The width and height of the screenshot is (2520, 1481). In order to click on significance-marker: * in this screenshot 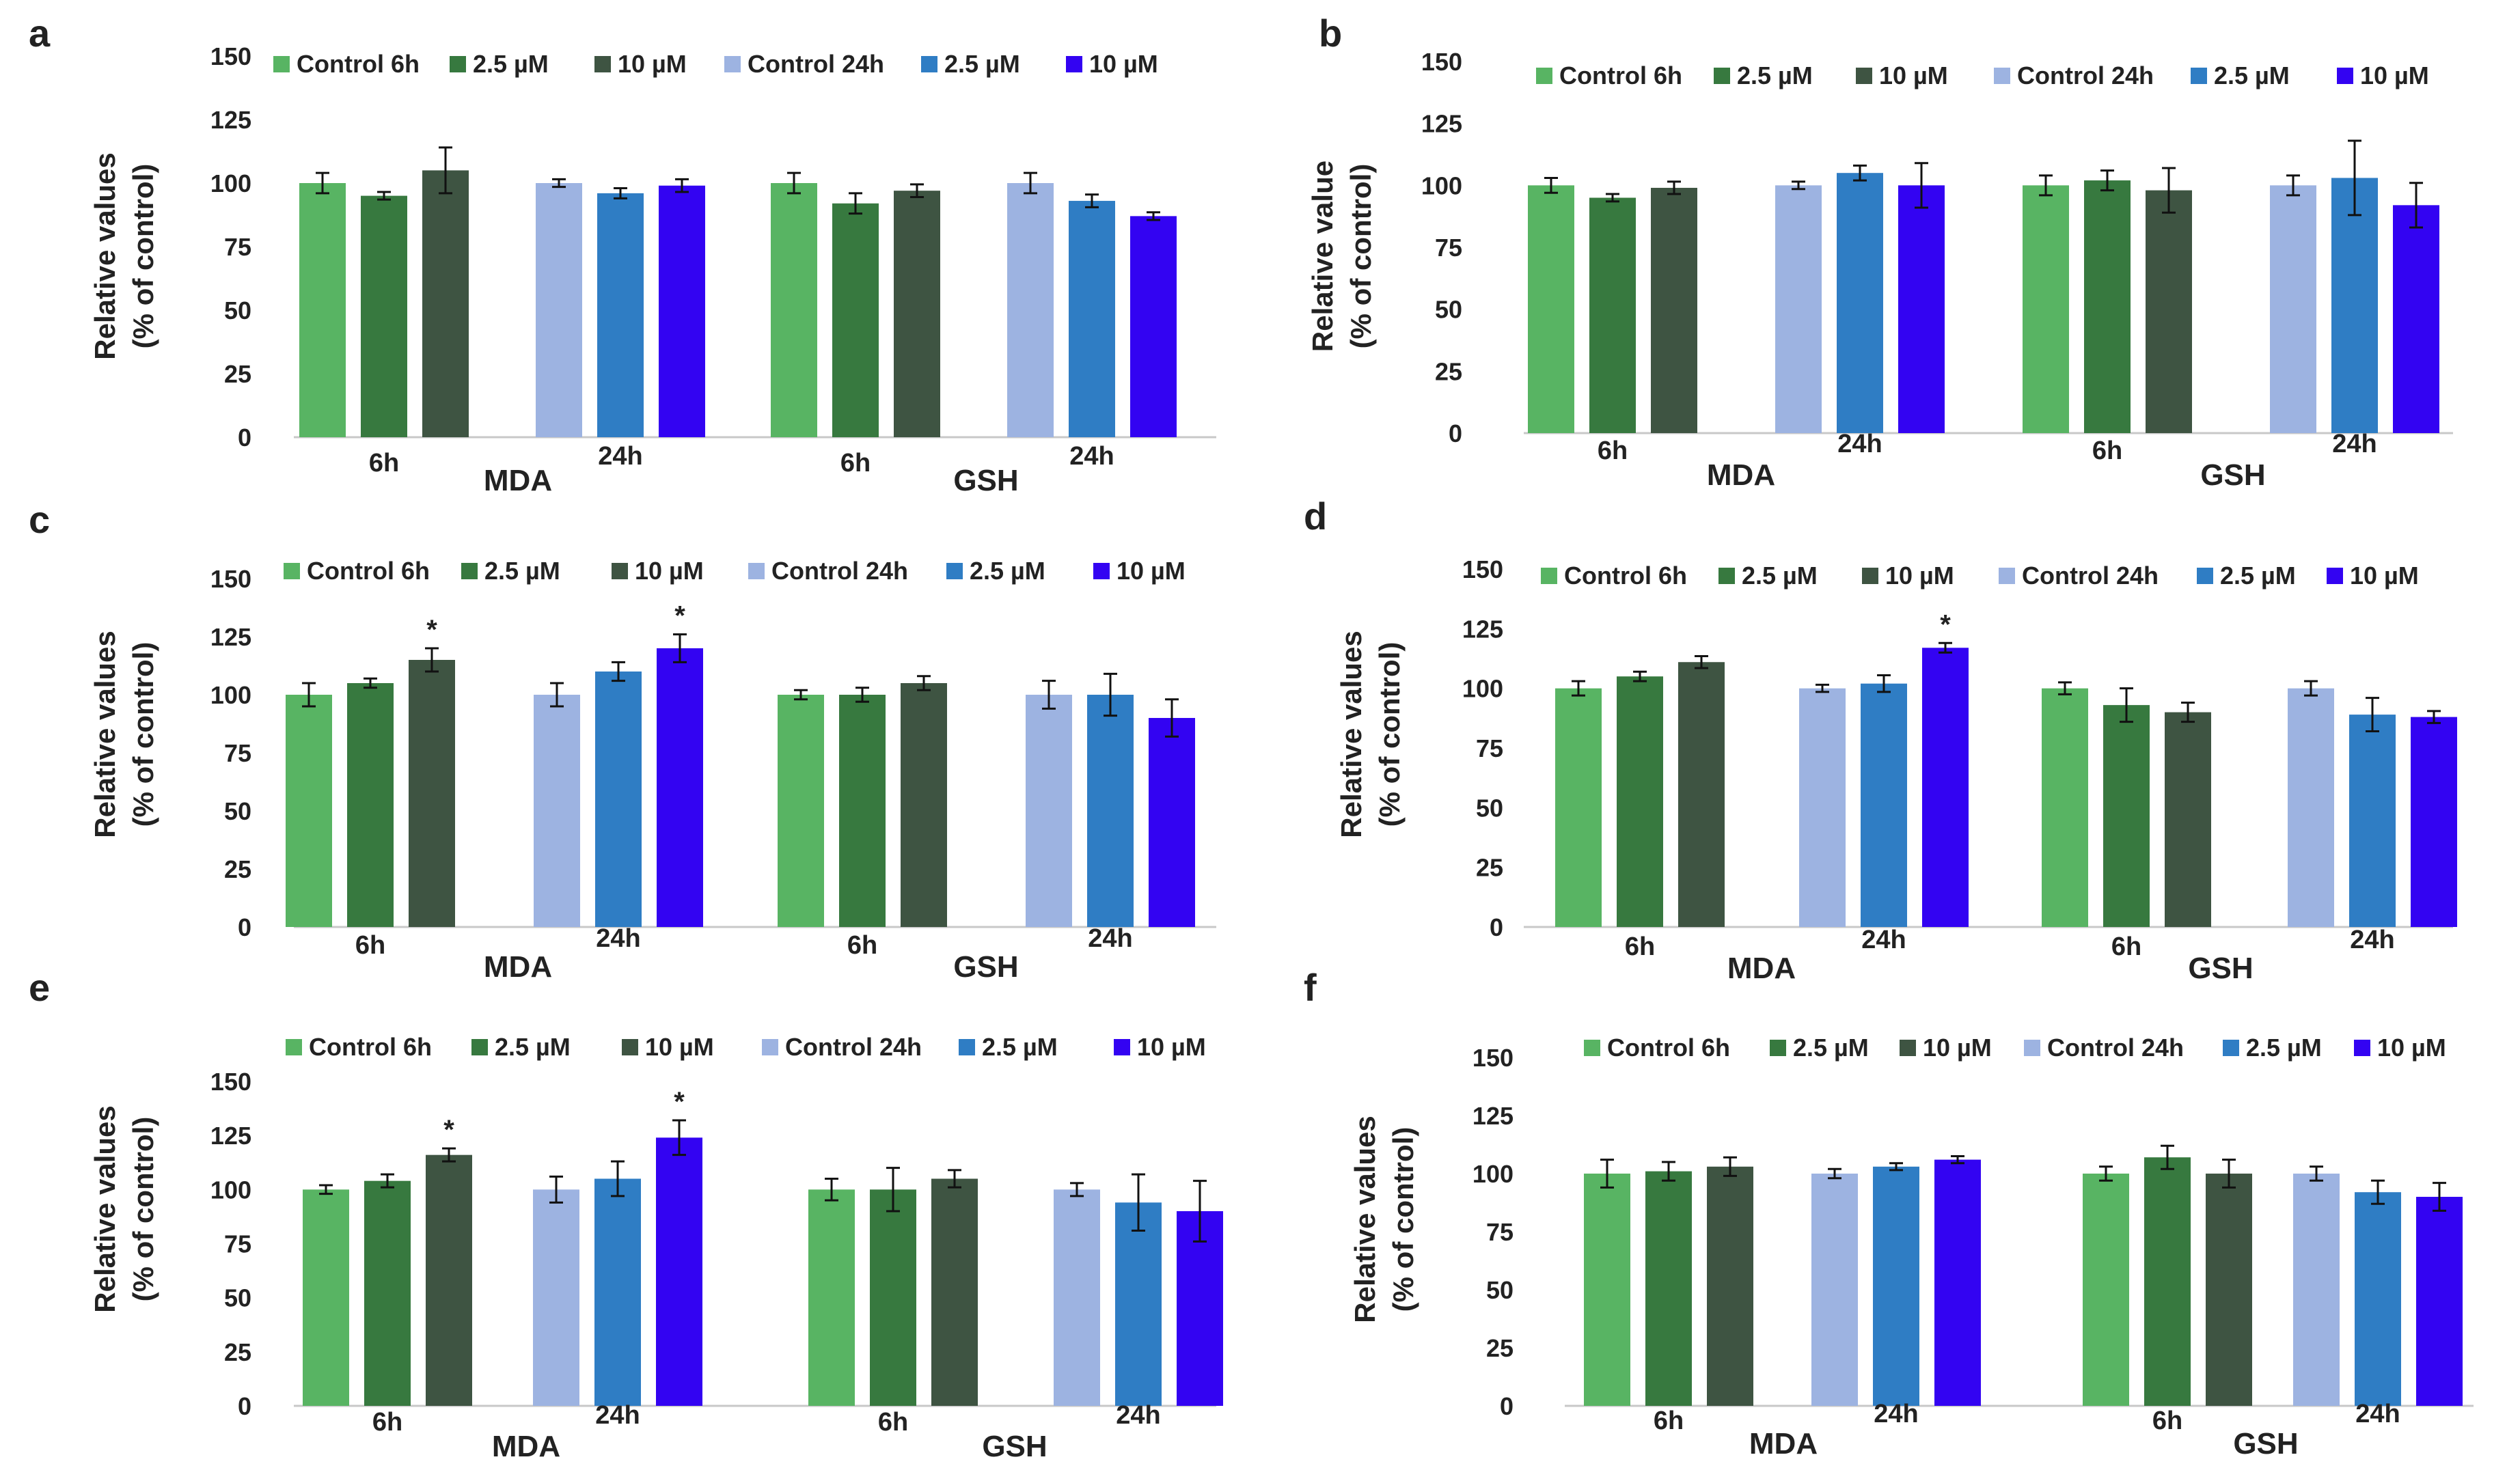, I will do `click(448, 1130)`.